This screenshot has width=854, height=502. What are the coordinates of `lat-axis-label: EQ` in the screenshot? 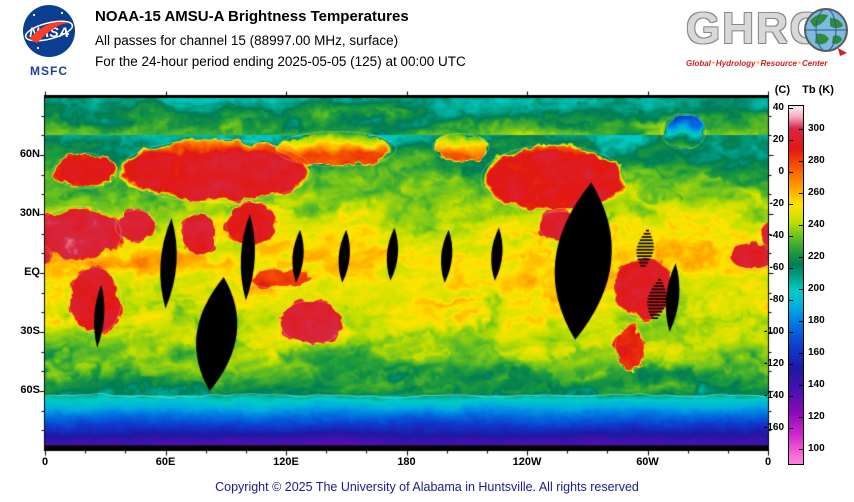 It's located at (32, 272).